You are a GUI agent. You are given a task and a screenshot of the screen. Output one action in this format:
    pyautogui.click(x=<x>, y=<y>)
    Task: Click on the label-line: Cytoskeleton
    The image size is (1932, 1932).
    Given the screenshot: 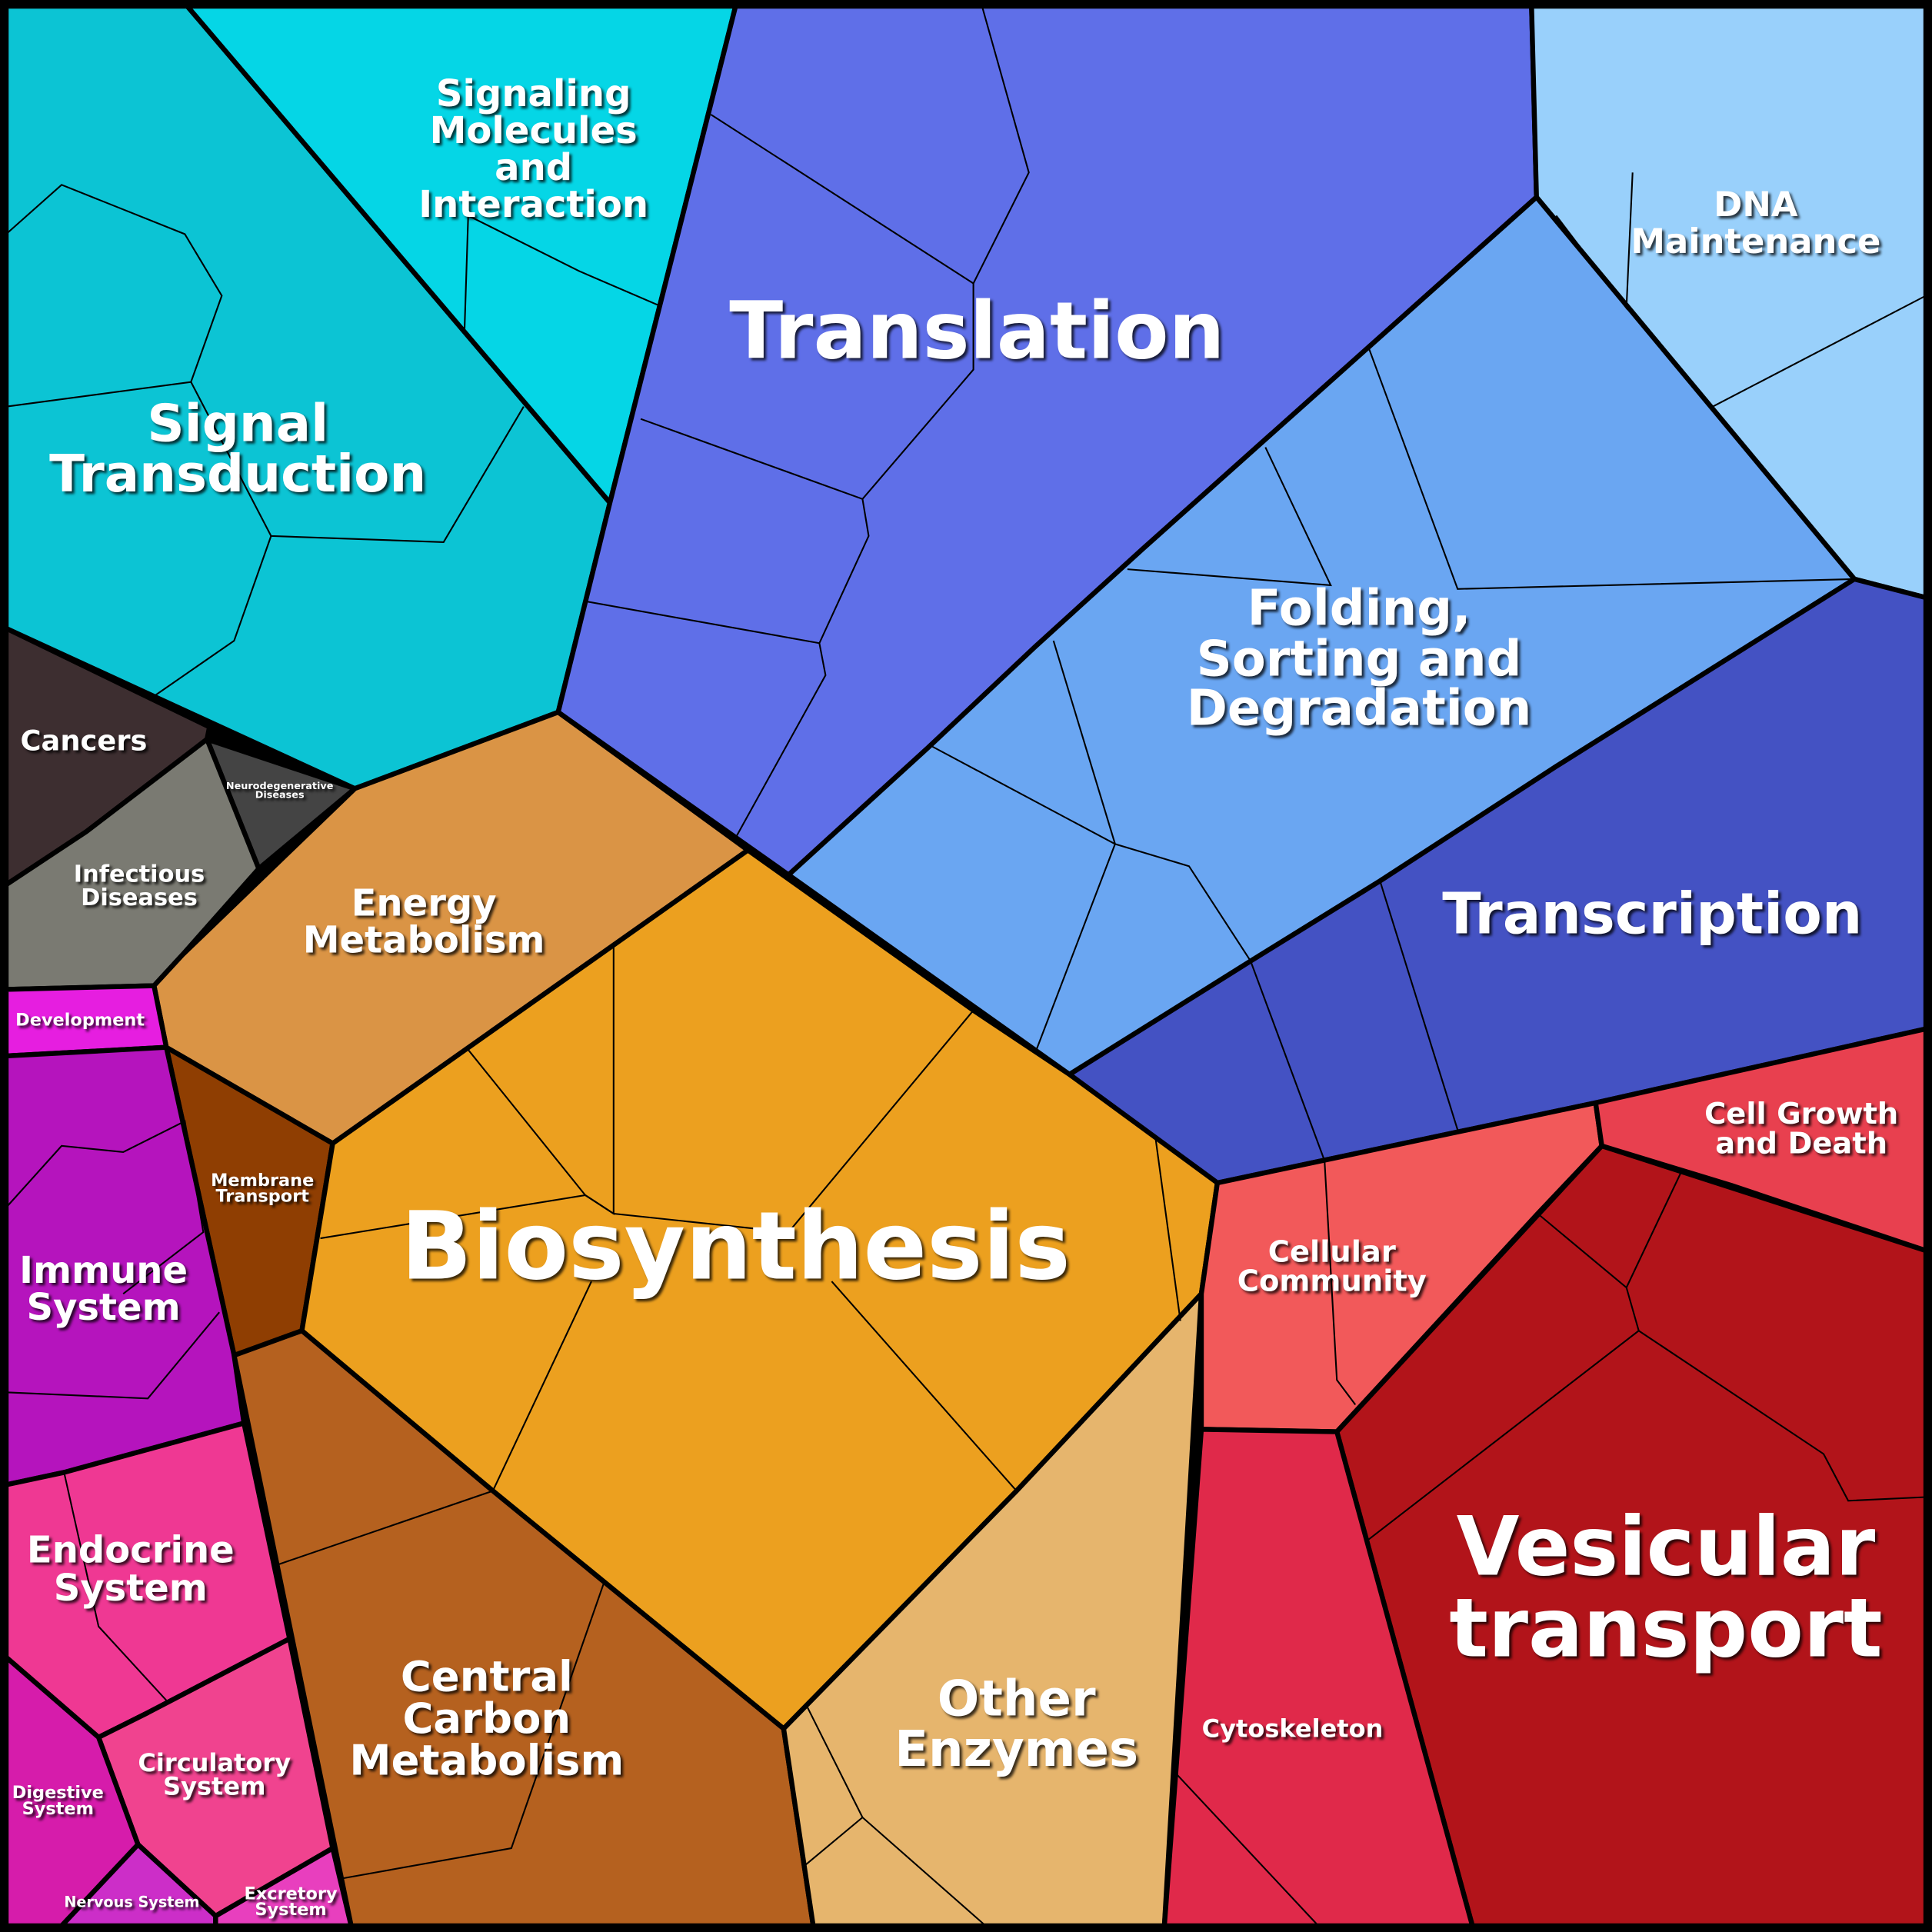 What is the action you would take?
    pyautogui.click(x=1293, y=1728)
    